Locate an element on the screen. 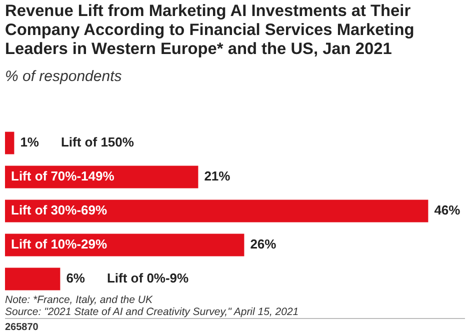 The image size is (470, 335). y-tick-label: Lift of 150% is located at coordinates (97, 142).